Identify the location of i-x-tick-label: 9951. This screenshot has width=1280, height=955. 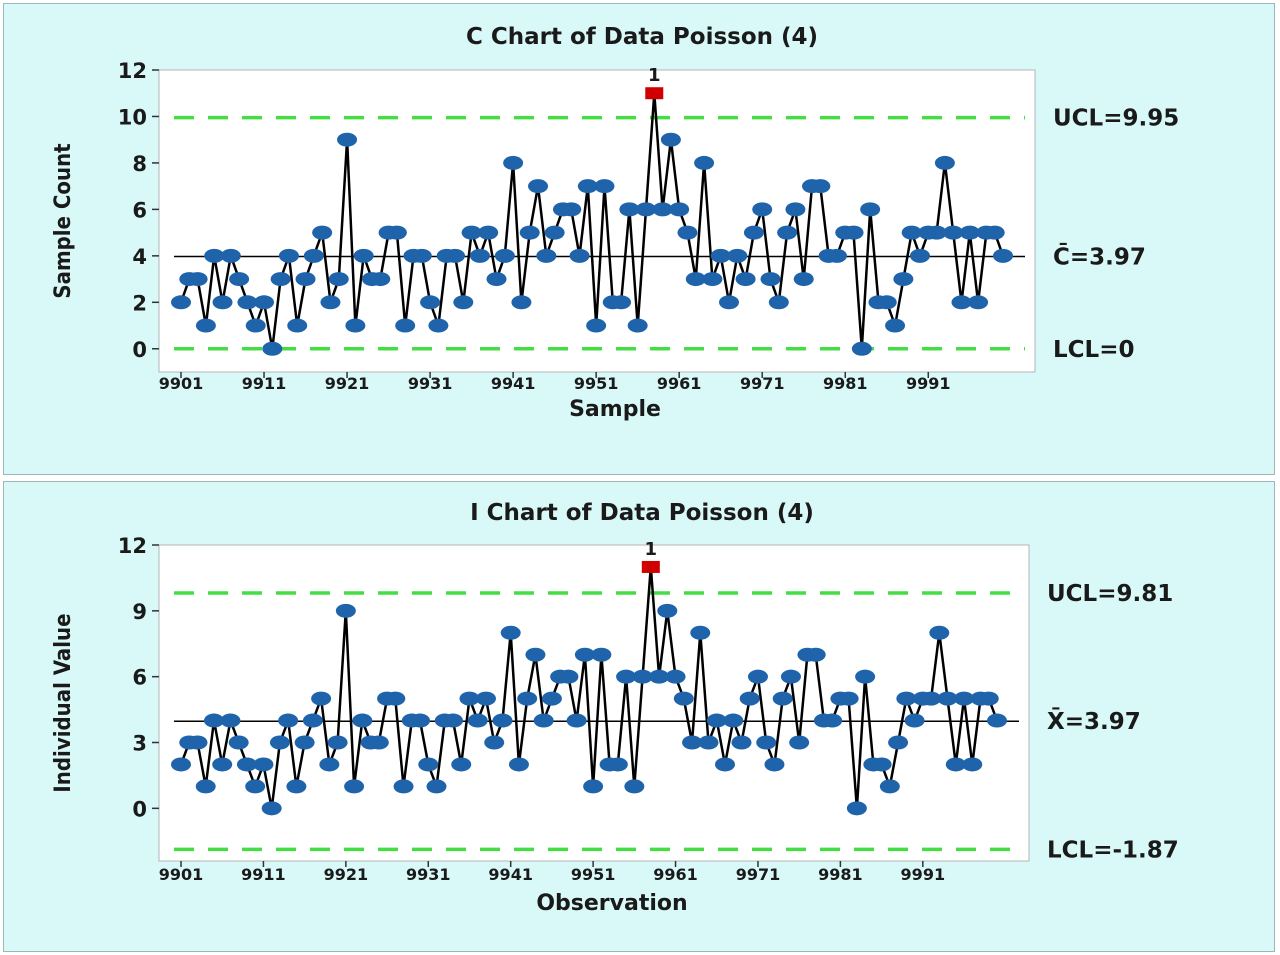
(593, 874).